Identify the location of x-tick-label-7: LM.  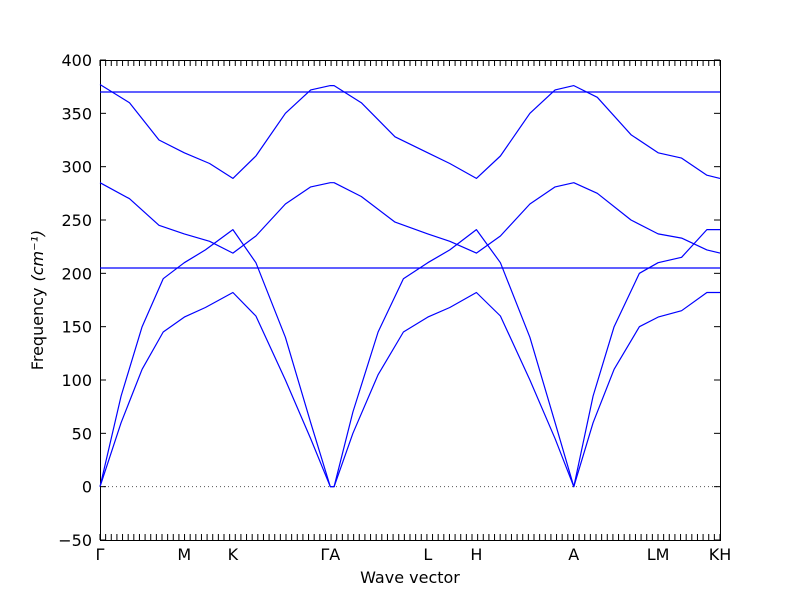
(658, 554).